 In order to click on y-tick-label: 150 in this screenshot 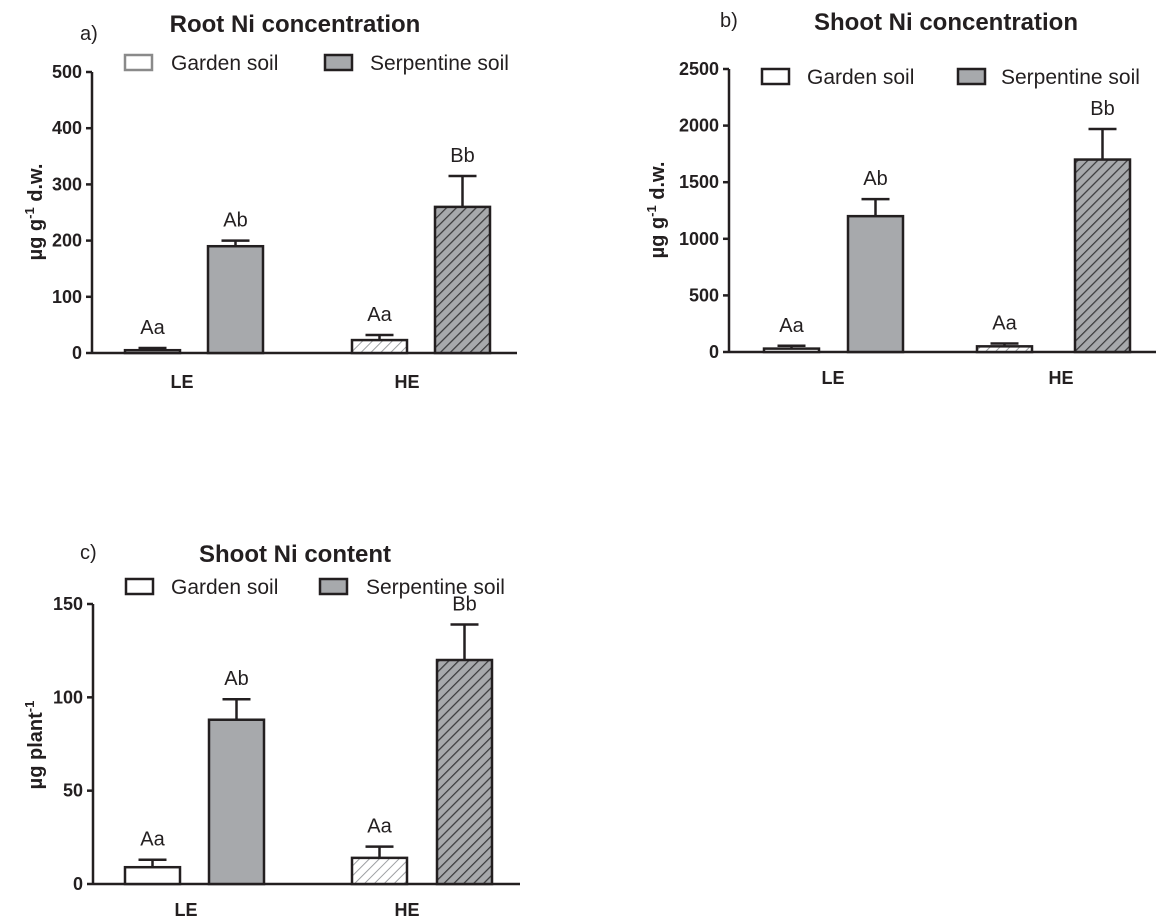, I will do `click(68, 604)`.